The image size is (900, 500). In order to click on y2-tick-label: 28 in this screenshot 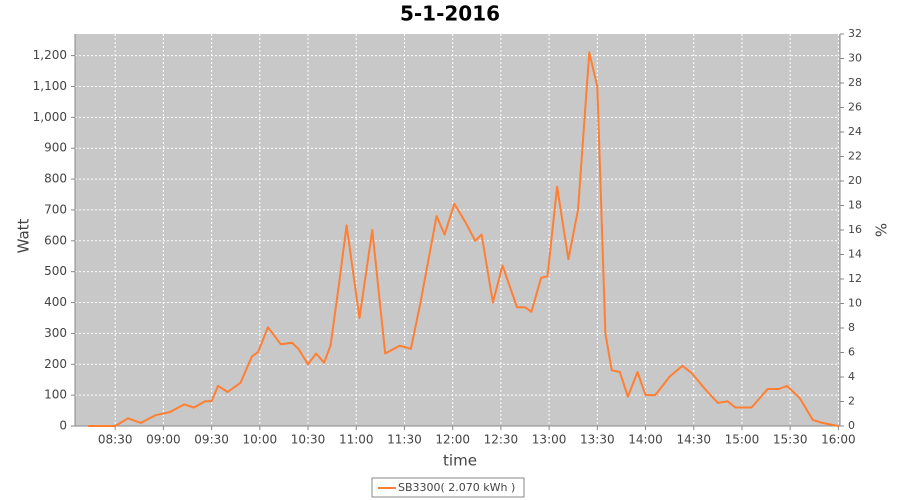, I will do `click(855, 82)`.